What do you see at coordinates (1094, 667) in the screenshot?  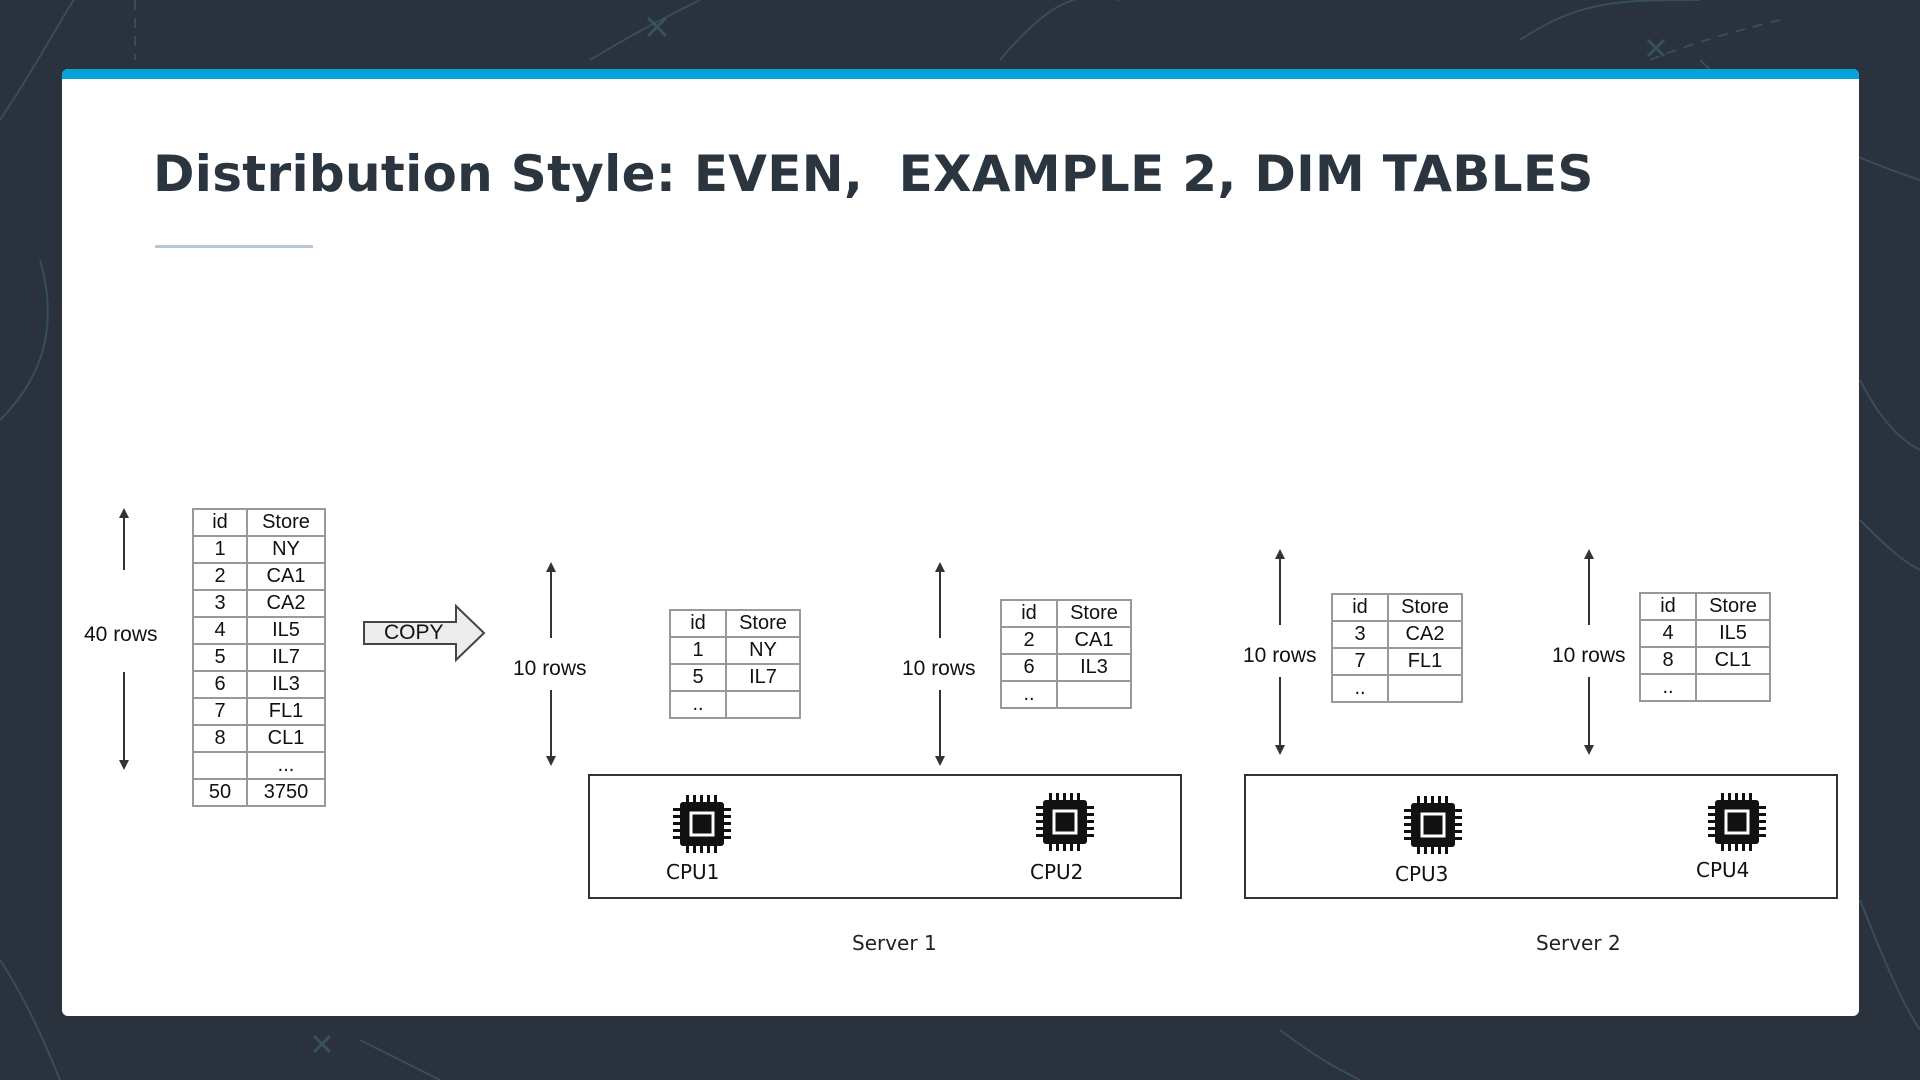 I see `cell-store: IL3` at bounding box center [1094, 667].